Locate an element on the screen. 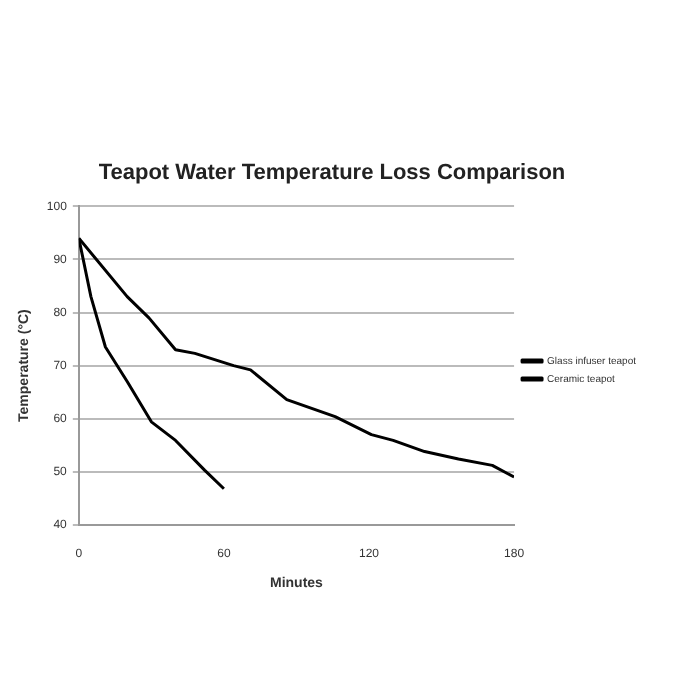  chart-title: Teapot Water Temperature Loss Comparison is located at coordinates (332, 173).